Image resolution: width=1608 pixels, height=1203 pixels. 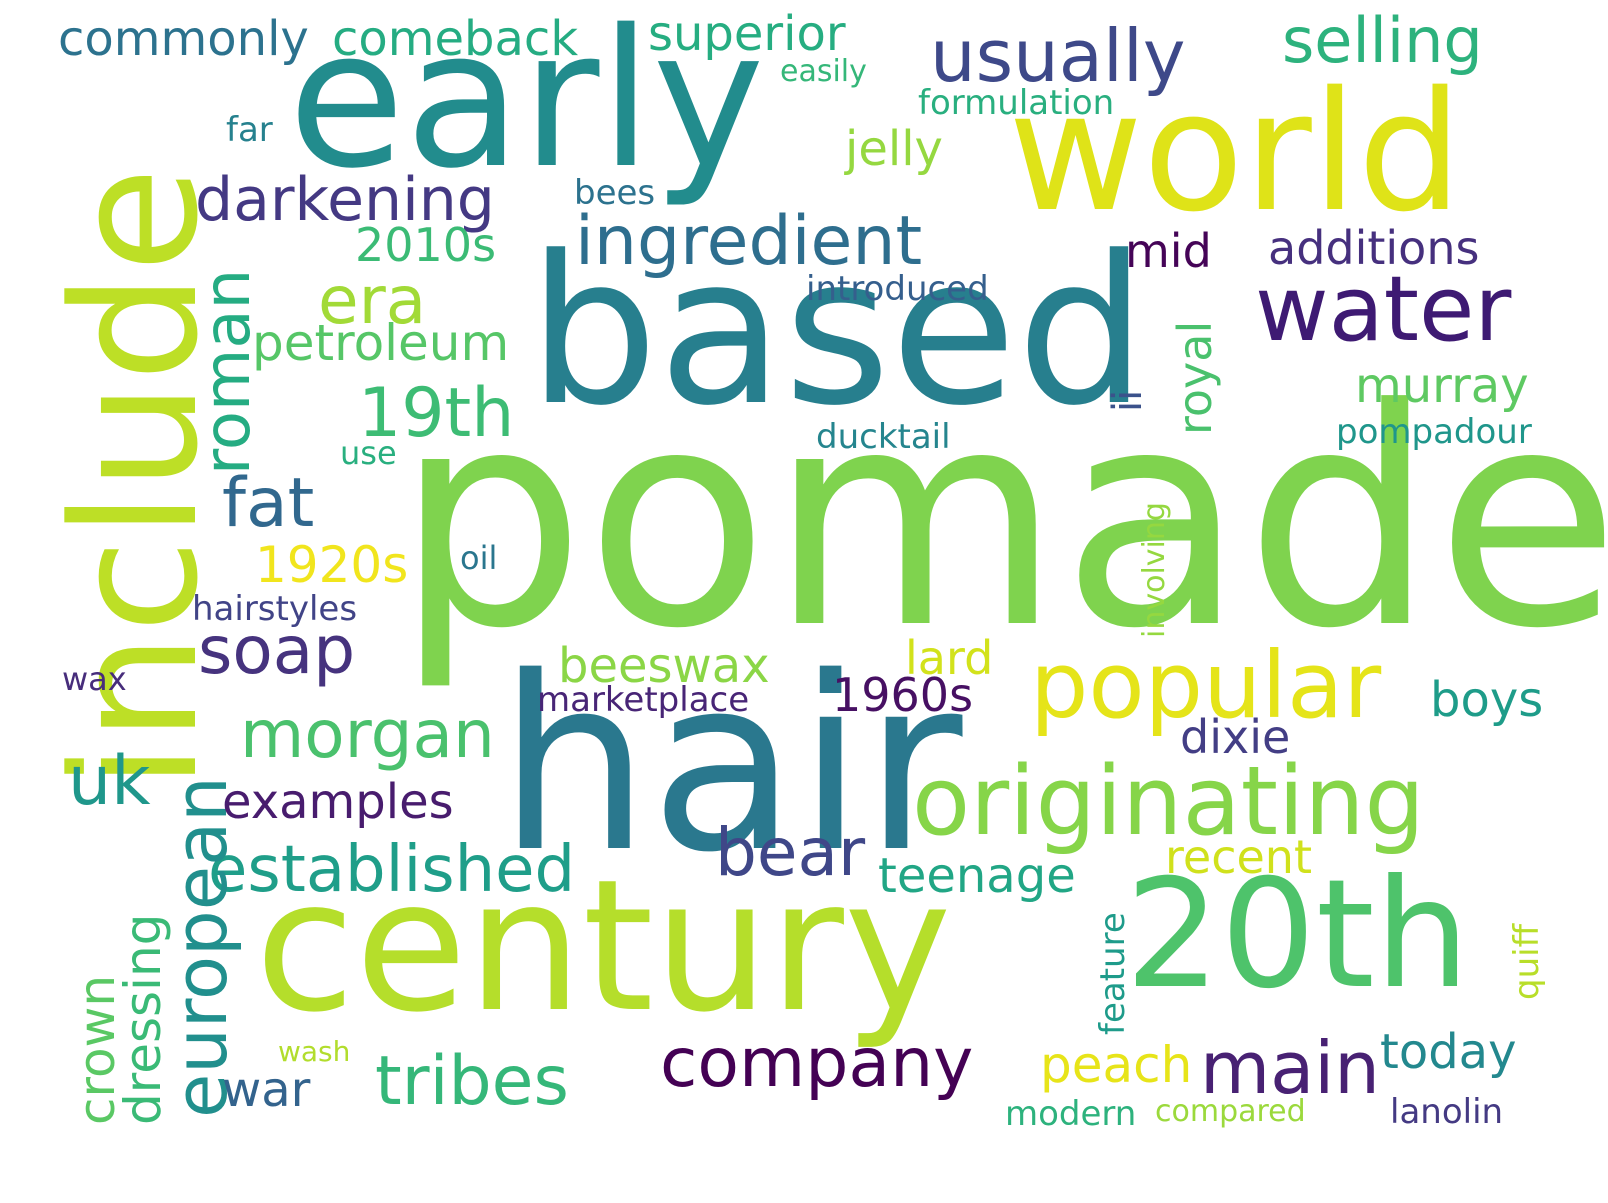 What do you see at coordinates (372, 300) in the screenshot?
I see `word-era: era` at bounding box center [372, 300].